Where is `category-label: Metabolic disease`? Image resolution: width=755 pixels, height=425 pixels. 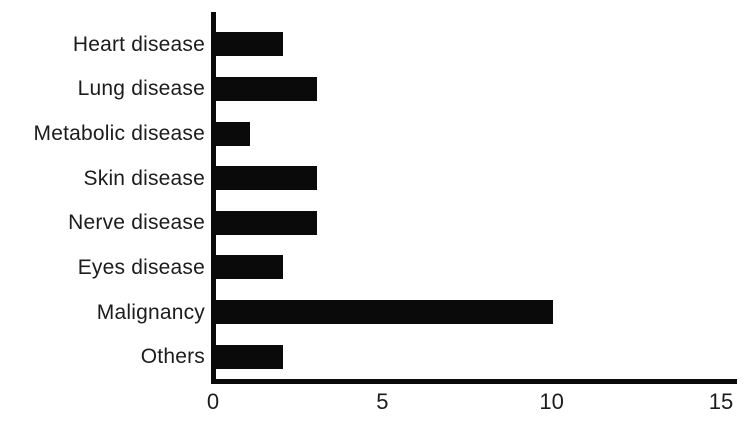
category-label: Metabolic disease is located at coordinates (119, 134).